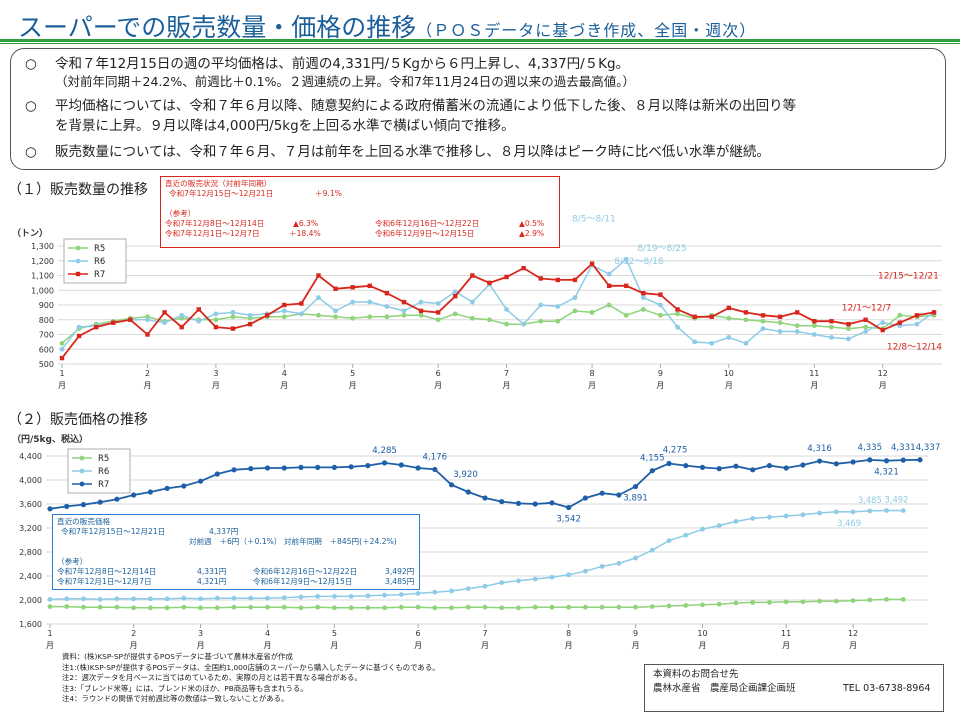  What do you see at coordinates (175, 698) in the screenshot?
I see `note-line: 注4：ラウンドの関係で対前週比等の数値は一致しないことがある。` at bounding box center [175, 698].